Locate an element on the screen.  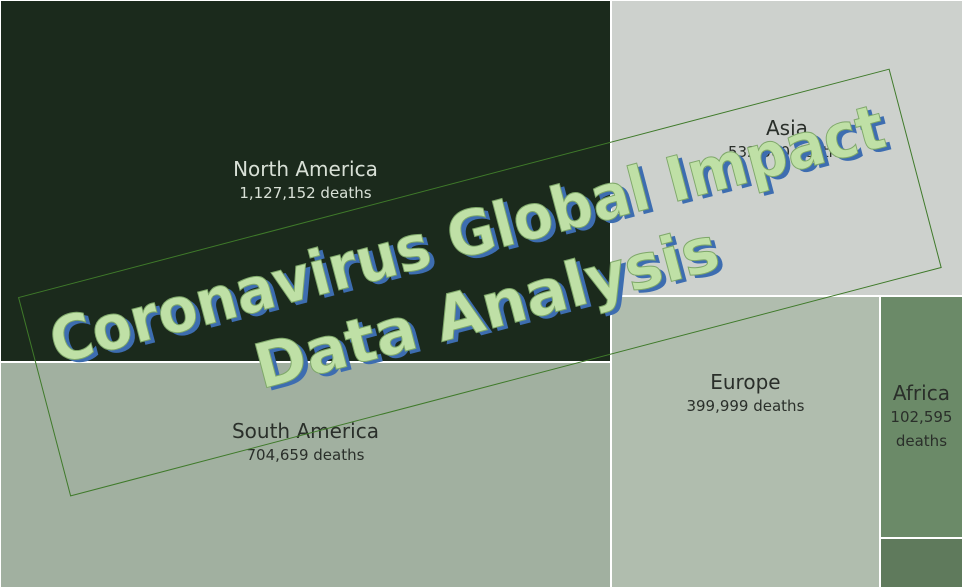
treemap-cell: Africa 102,595 deaths is located at coordinates (921, 417).